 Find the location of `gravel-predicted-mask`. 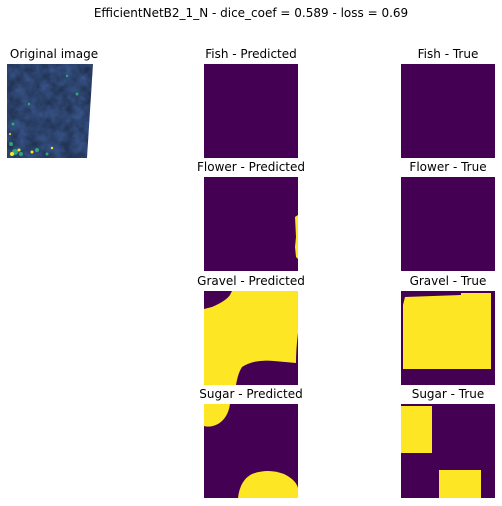

gravel-predicted-mask is located at coordinates (251, 338).